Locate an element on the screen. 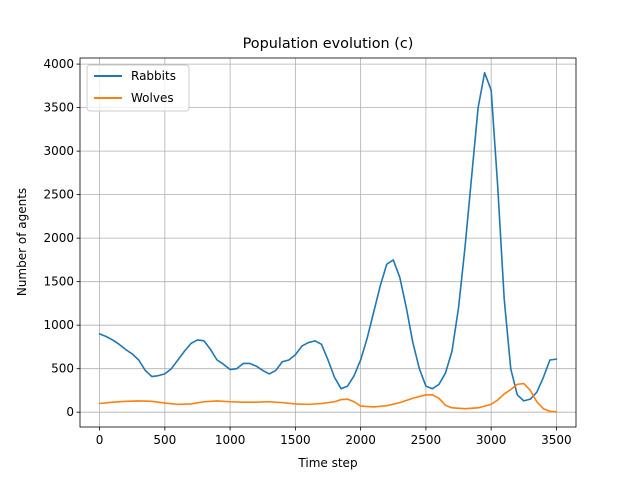  y-tick-label: 500 is located at coordinates (62, 369).